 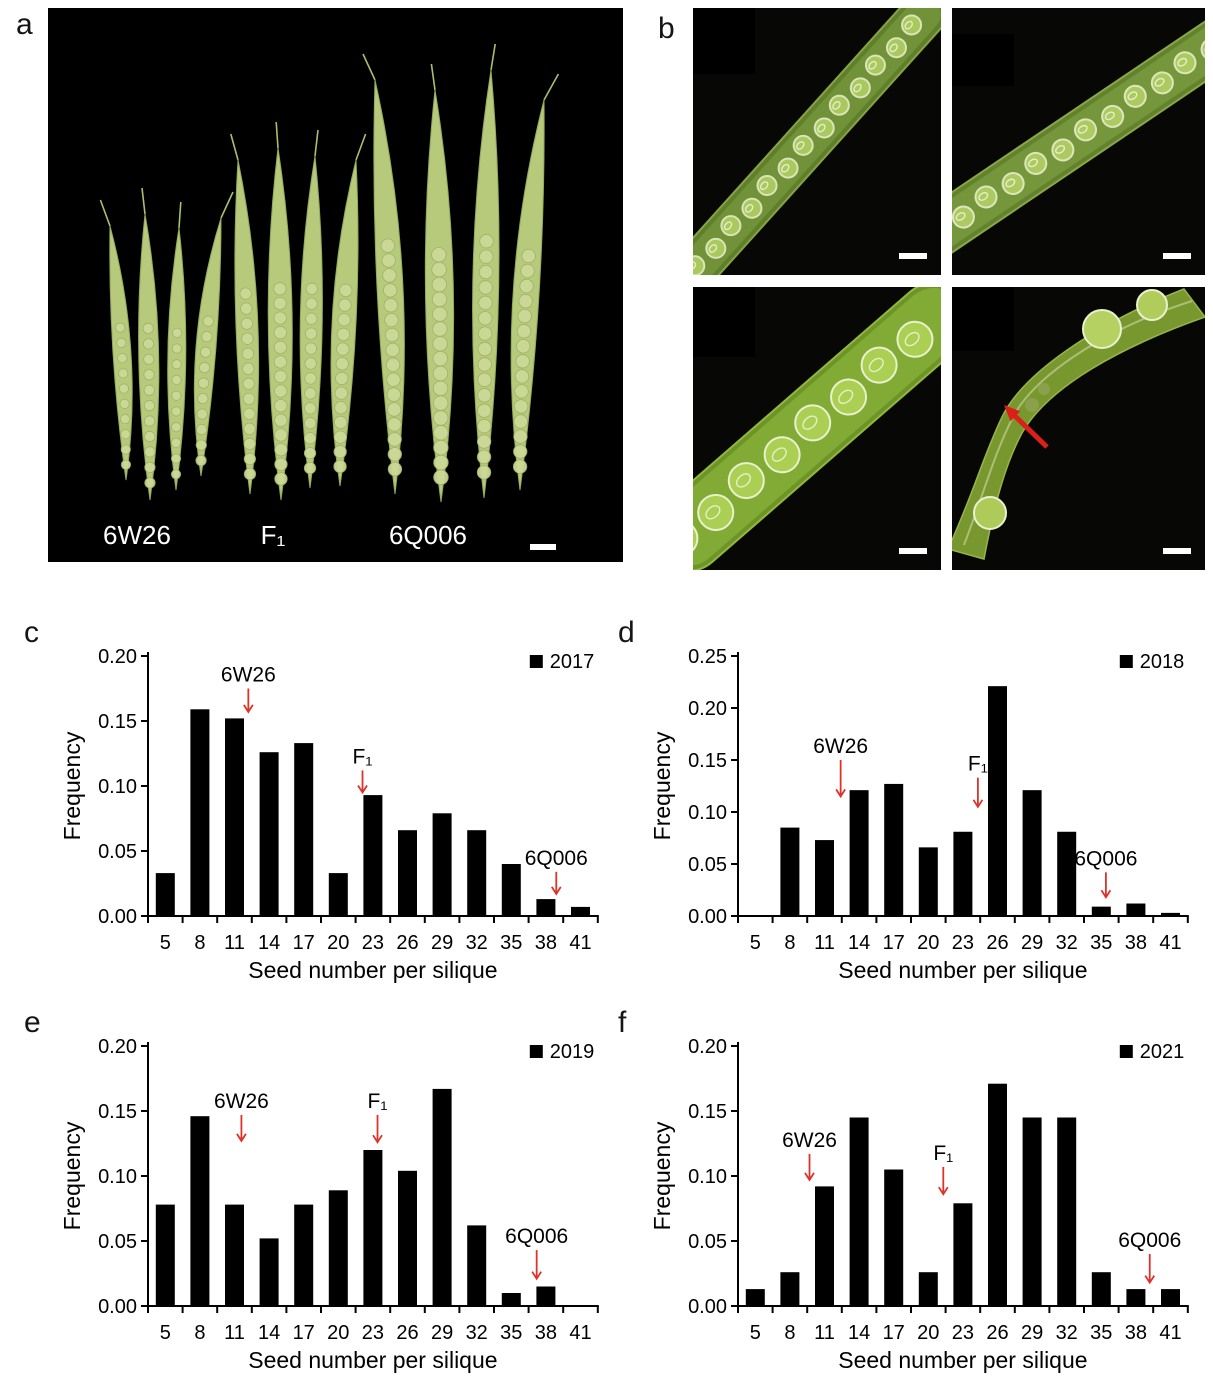 What do you see at coordinates (1078, 424) in the screenshot?
I see `silique-valve` at bounding box center [1078, 424].